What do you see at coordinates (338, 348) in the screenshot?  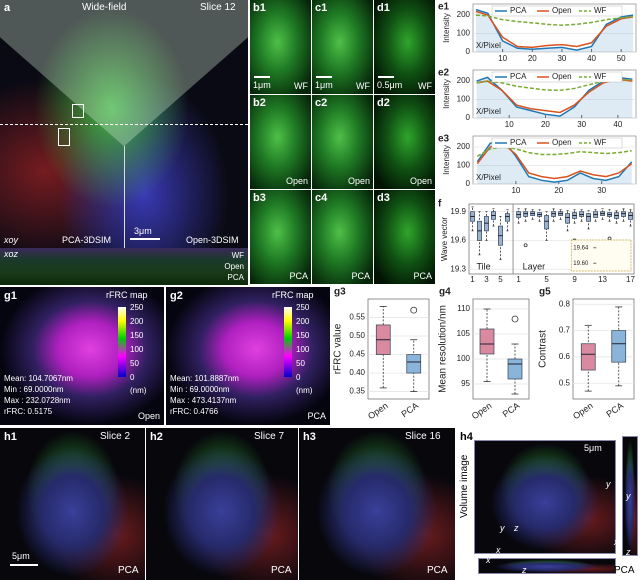 I see `y-axis-label: rFRC value` at bounding box center [338, 348].